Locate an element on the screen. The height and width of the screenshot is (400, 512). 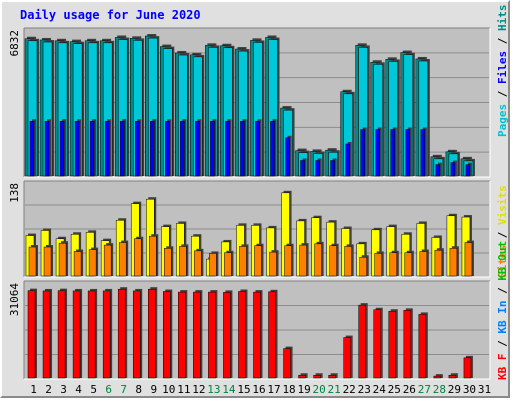
legend-item-pages: Pages is located at coordinates (502, 120).